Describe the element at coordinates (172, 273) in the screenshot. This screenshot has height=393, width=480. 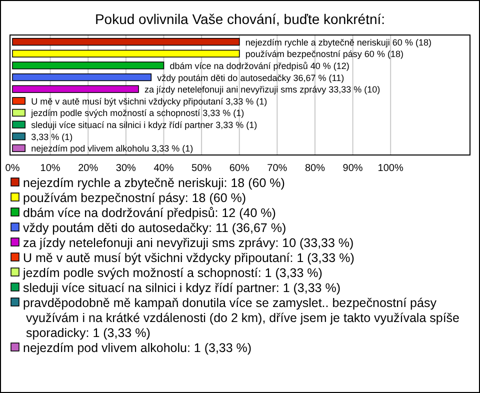
I see `legend-label: jezdím podle svých možností a schopností: 1 (3,33 %)` at that location.